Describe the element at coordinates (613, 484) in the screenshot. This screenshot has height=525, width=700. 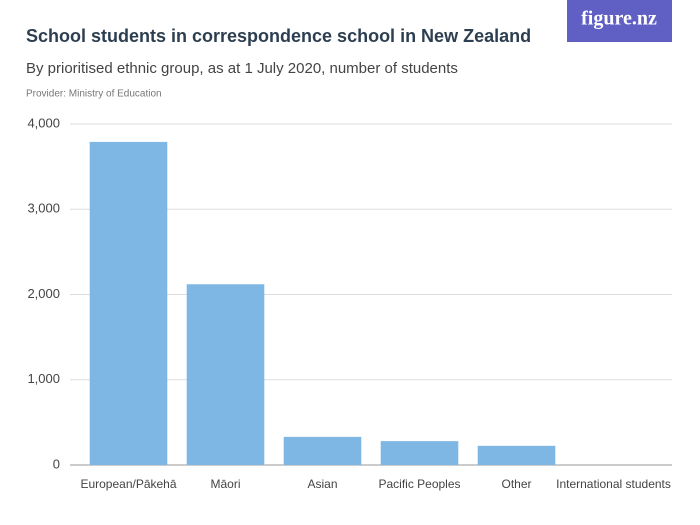
I see `x-tick-label: International students` at that location.